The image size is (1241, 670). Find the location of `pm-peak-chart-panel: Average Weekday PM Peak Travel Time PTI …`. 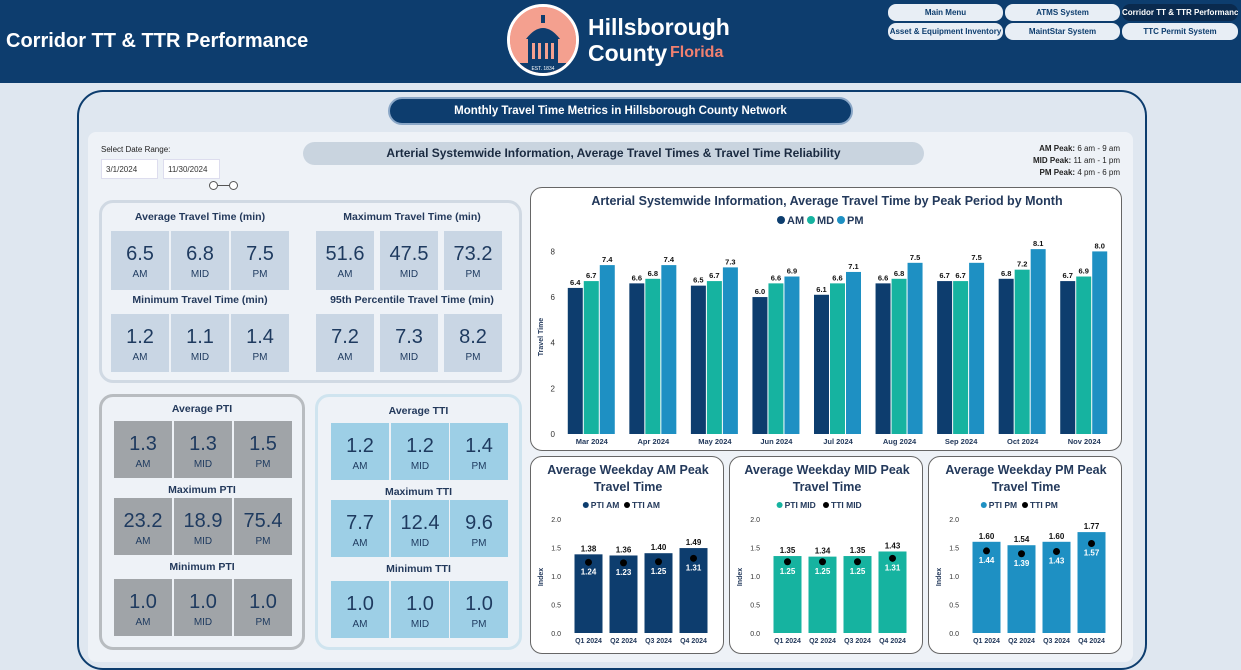

pm-peak-chart-panel: Average Weekday PM Peak Travel Time PTI … is located at coordinates (1025, 555).